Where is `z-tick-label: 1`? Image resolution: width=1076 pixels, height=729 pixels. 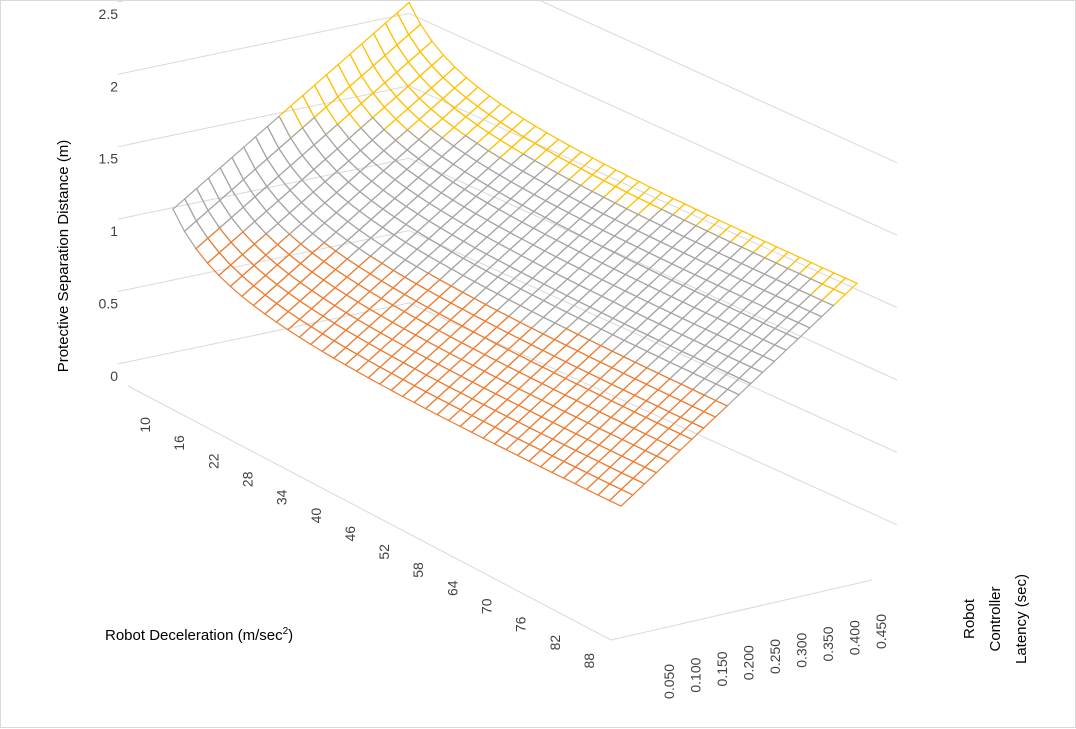 z-tick-label: 1 is located at coordinates (114, 231).